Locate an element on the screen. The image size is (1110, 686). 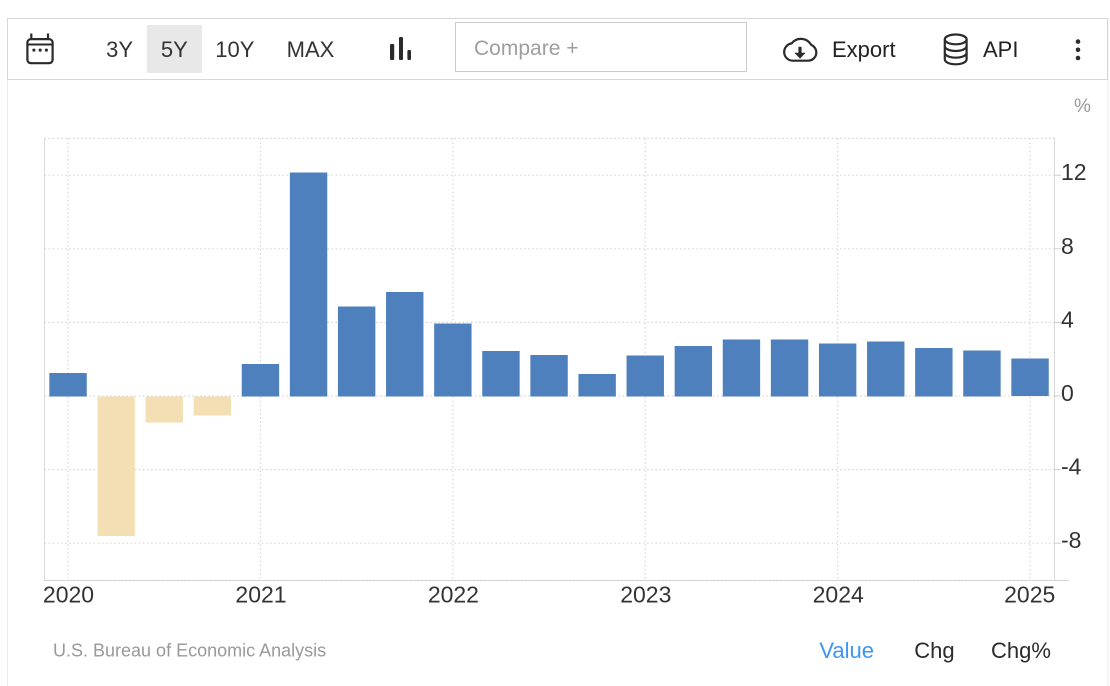
svg-text: -8 is located at coordinates (1071, 540).